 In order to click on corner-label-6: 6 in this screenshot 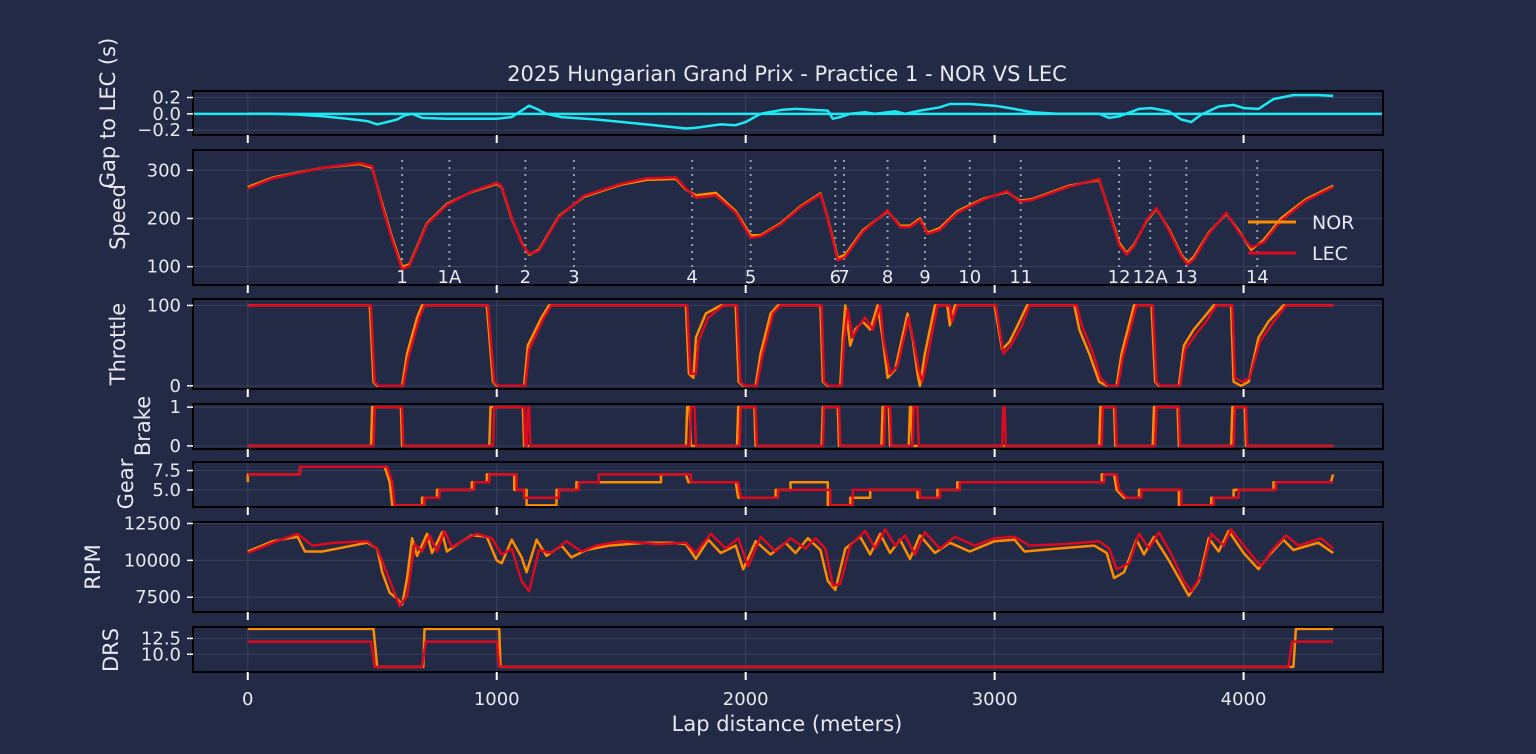, I will do `click(835, 277)`.